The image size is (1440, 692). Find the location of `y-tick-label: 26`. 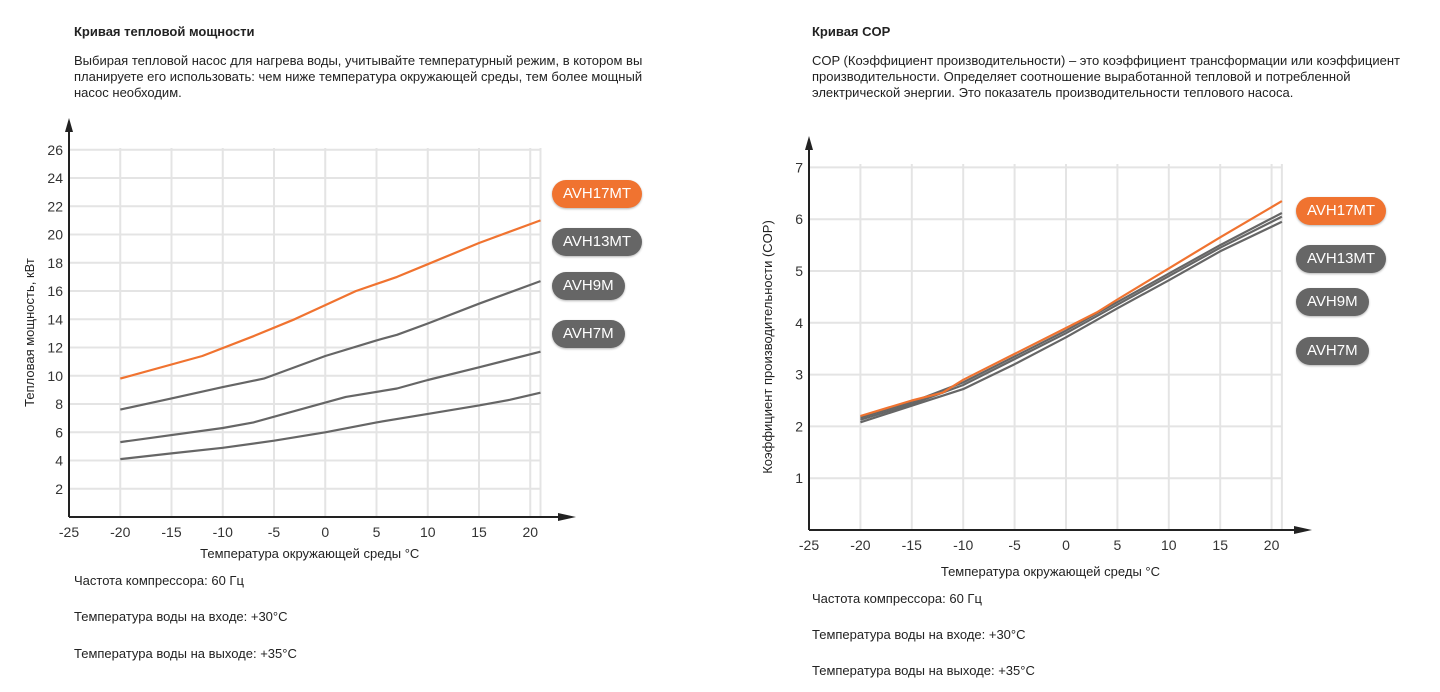

y-tick-label: 26 is located at coordinates (55, 150).